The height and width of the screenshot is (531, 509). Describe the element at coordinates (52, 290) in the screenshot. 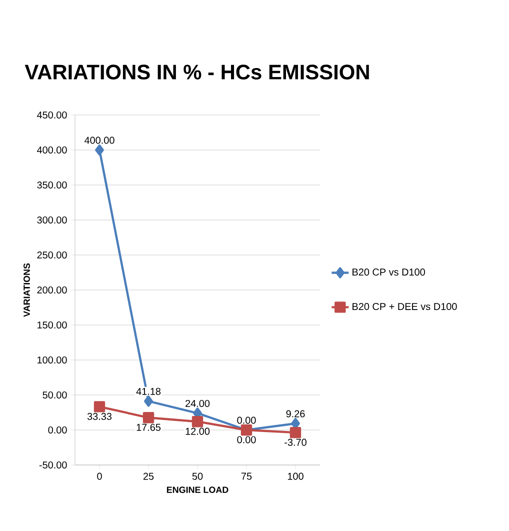

I see `y-tick-label: 200.00` at that location.